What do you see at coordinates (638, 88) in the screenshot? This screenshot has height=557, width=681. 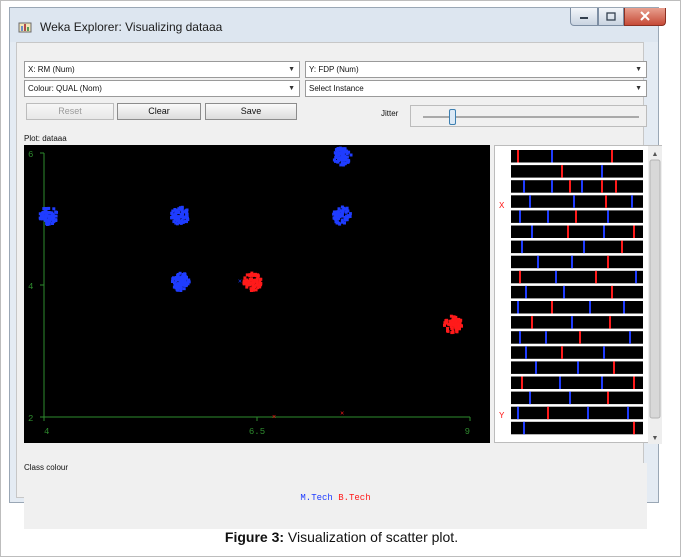 I see `chevron-down-icon: ▼` at bounding box center [638, 88].